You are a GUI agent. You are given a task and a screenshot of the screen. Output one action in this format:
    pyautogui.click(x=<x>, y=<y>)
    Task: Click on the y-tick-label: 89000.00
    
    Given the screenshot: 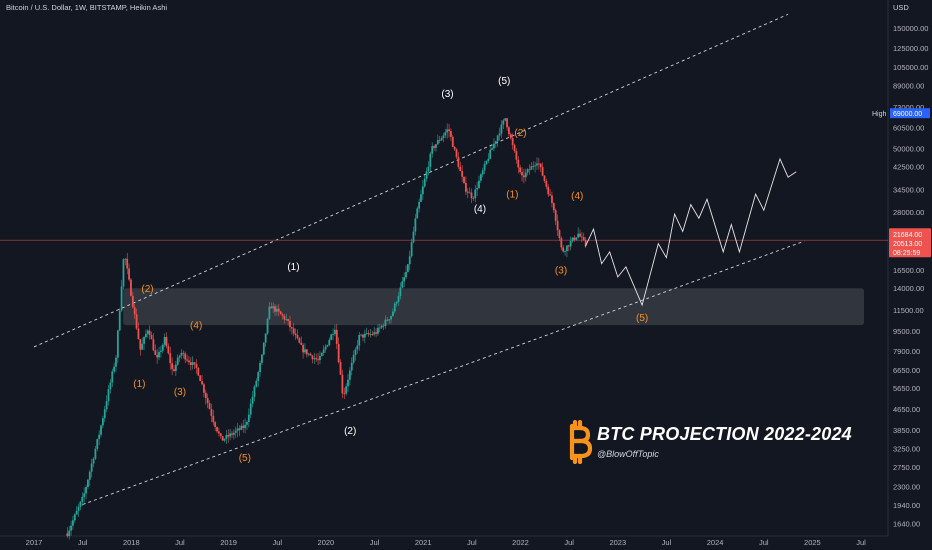 What is the action you would take?
    pyautogui.click(x=908, y=85)
    